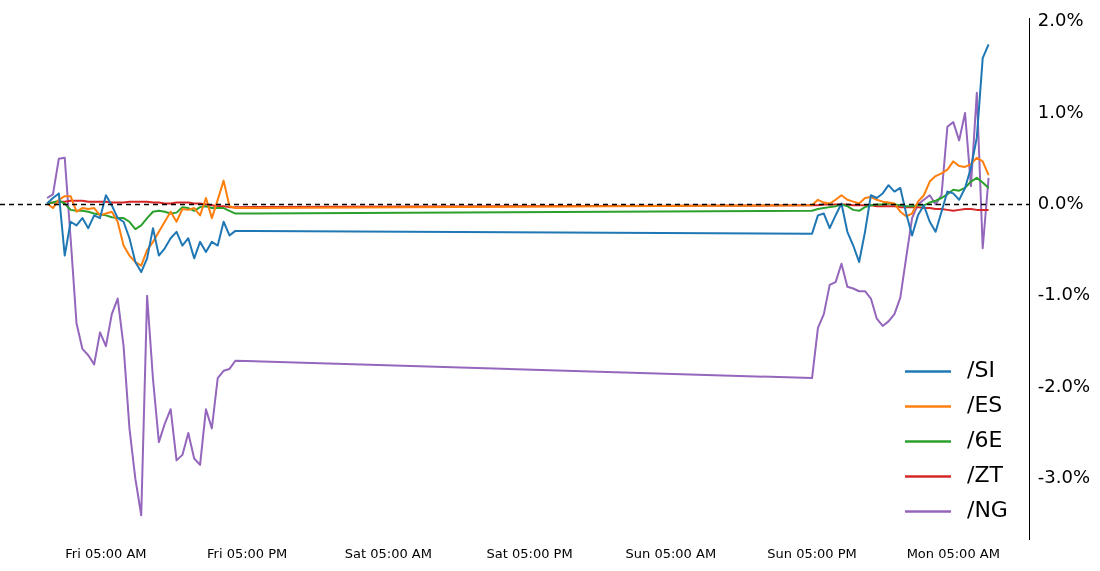 The image size is (1100, 571). Describe the element at coordinates (985, 440) in the screenshot. I see `legend-label: /6E` at that location.